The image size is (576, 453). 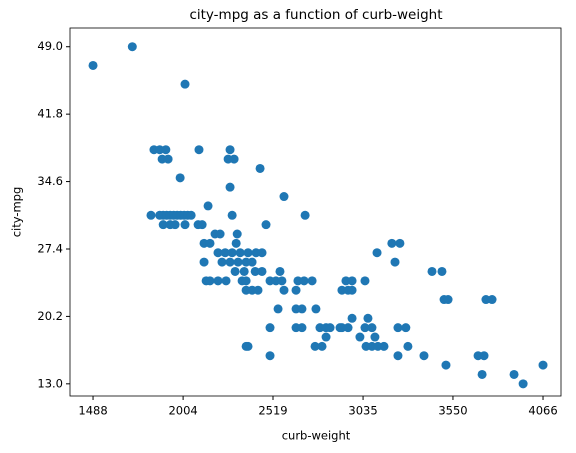 I want to click on y-tick-label: 13.0, so click(x=50, y=383).